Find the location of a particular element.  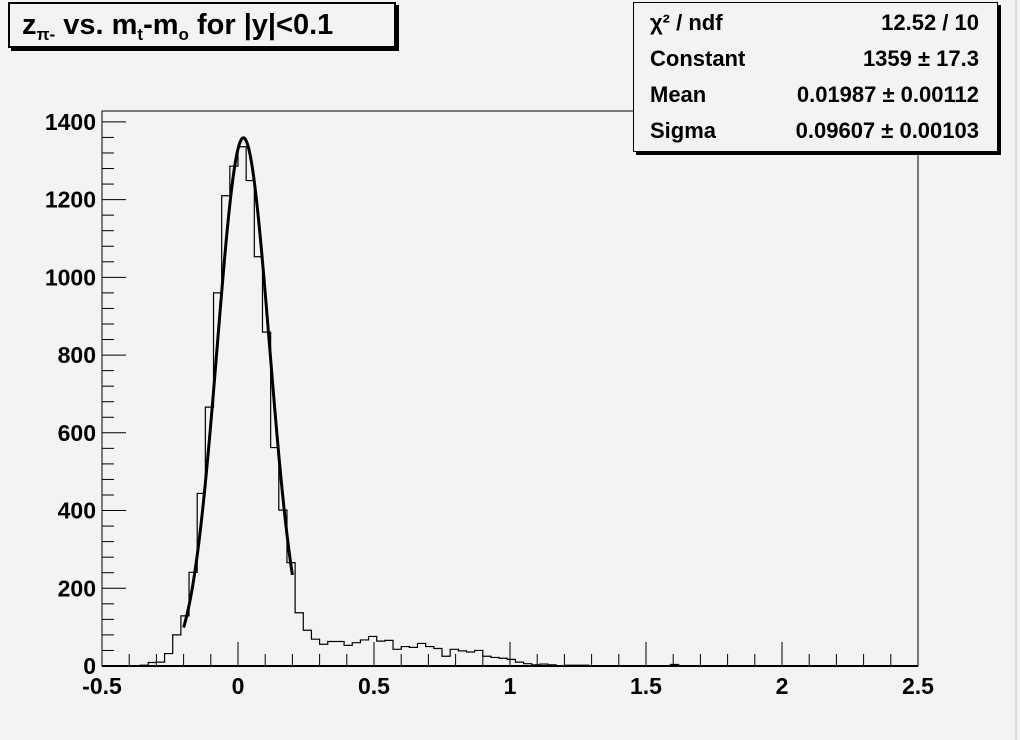

stats-value: 12.52 / 10 is located at coordinates (930, 22).